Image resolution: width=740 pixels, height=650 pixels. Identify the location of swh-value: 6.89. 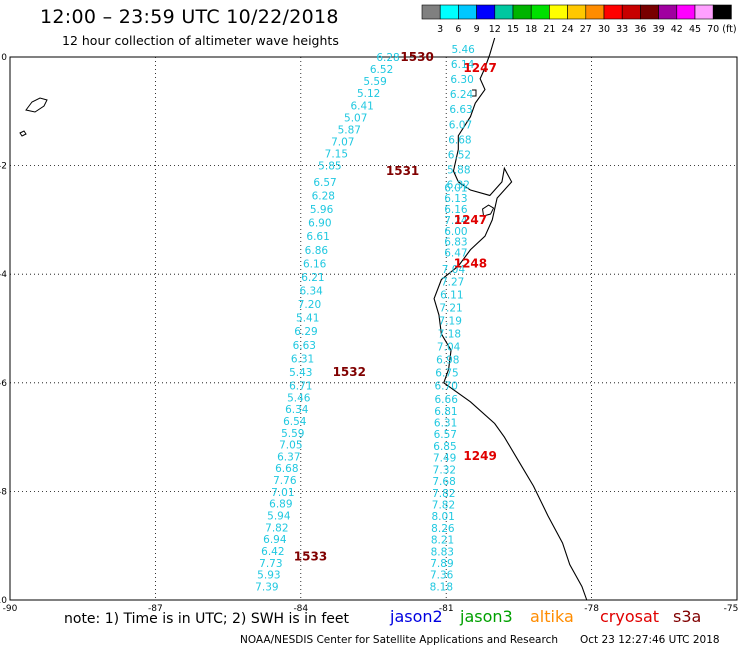
(280, 505).